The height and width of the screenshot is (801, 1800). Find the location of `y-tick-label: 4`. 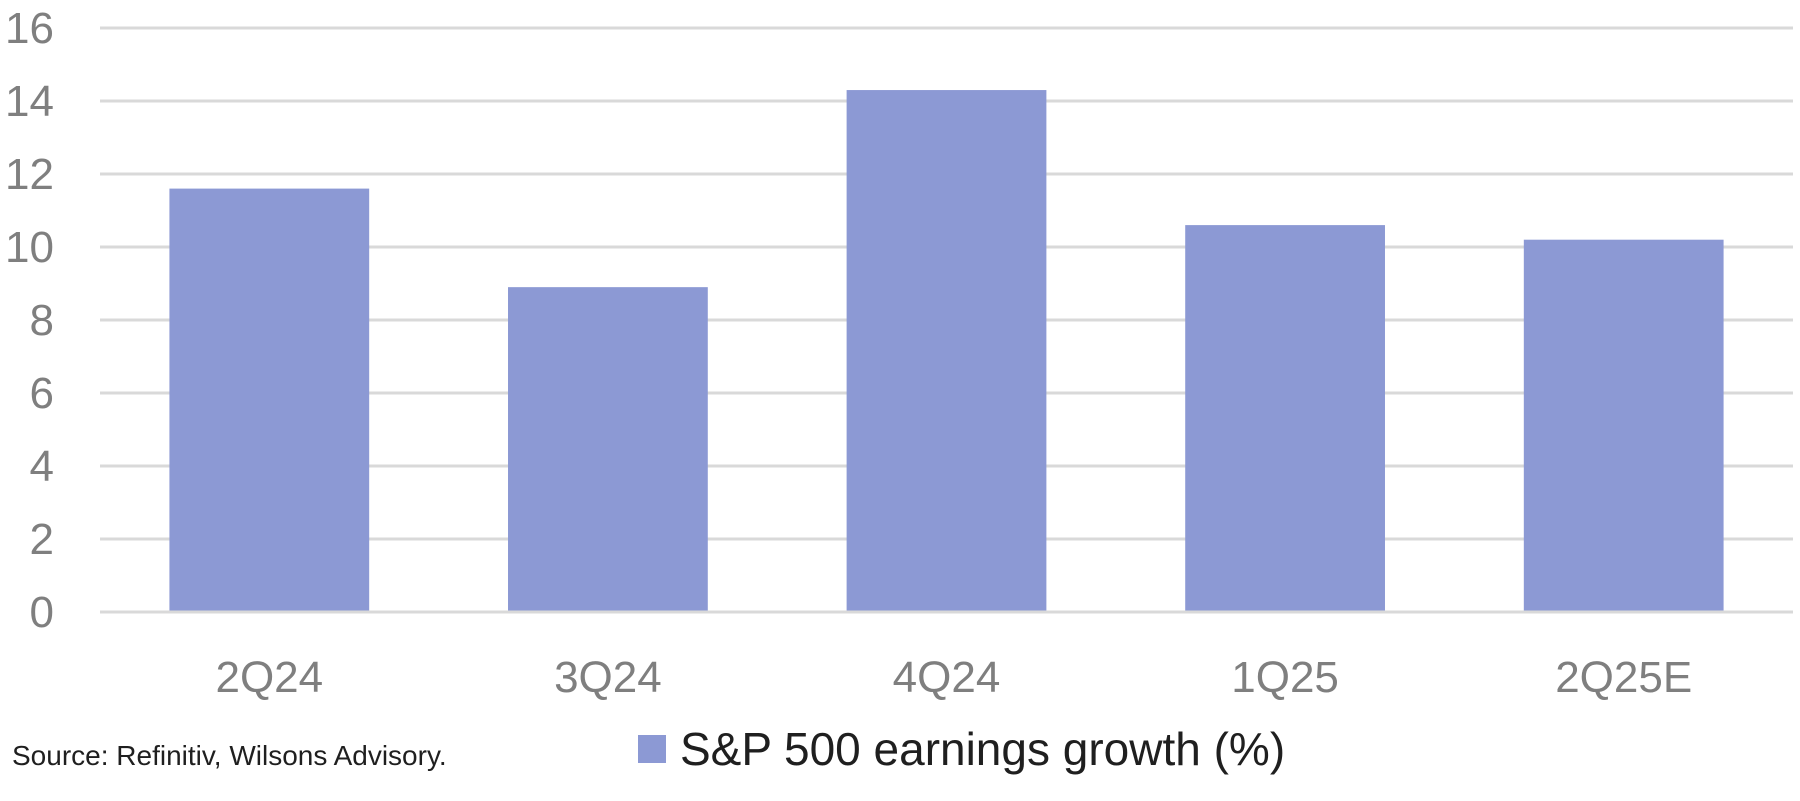

y-tick-label: 4 is located at coordinates (42, 466).